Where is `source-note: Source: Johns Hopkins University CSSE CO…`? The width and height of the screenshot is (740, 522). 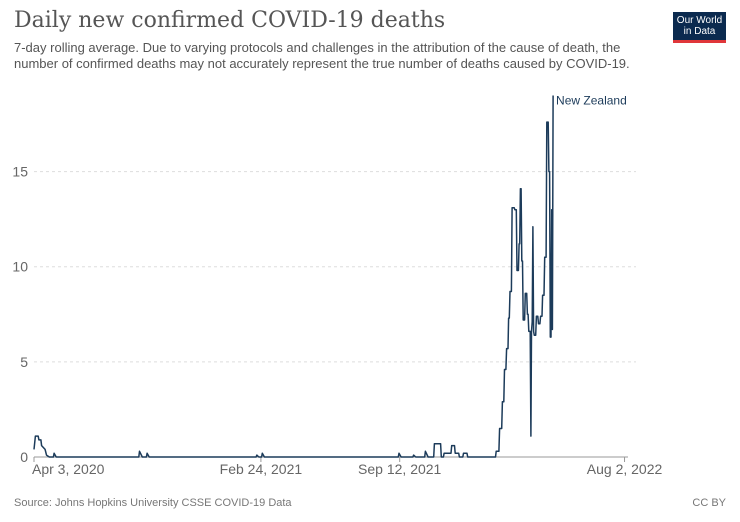
source-note: Source: Johns Hopkins University CSSE CO… is located at coordinates (153, 503).